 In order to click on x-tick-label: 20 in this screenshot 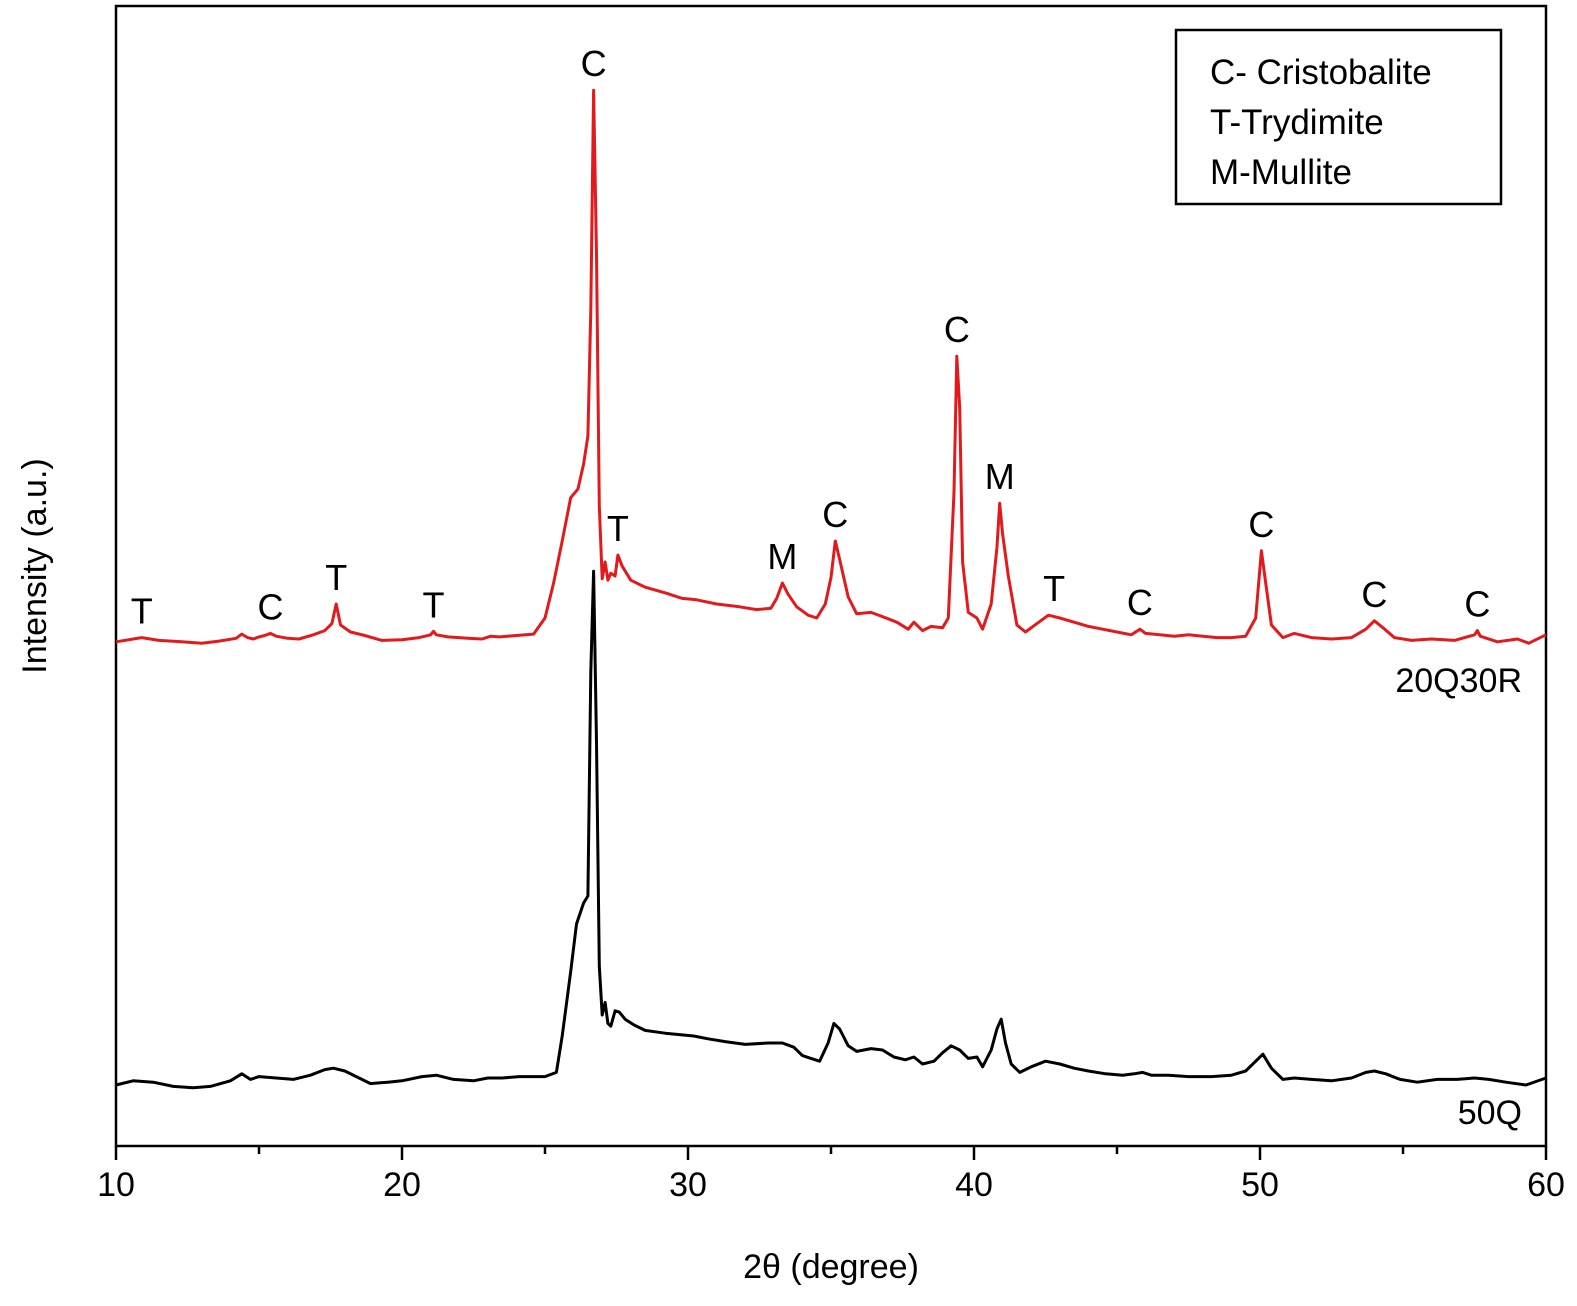, I will do `click(402, 1185)`.